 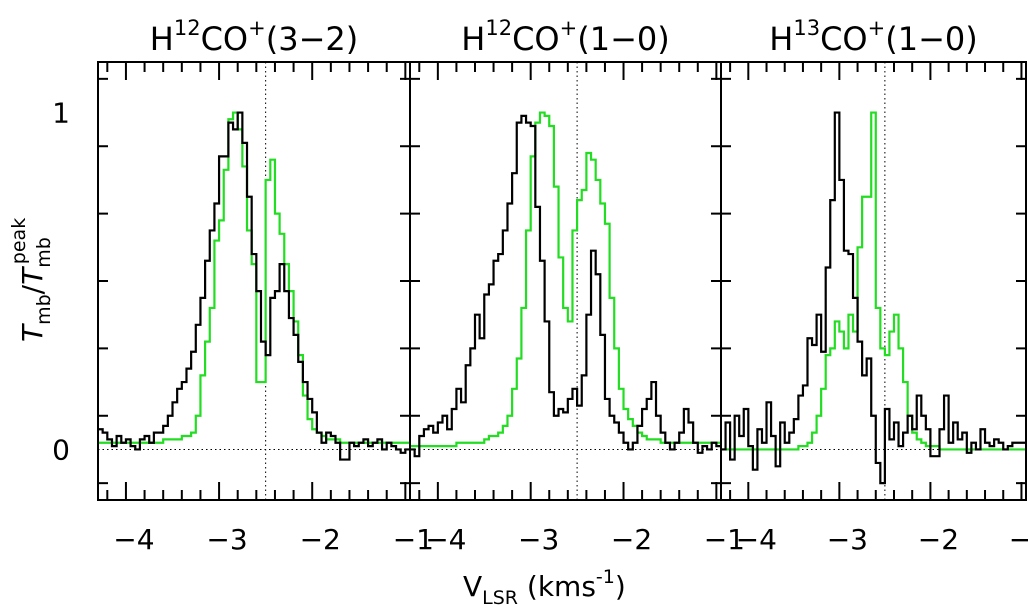 What do you see at coordinates (544, 587) in the screenshot?
I see `x-axis-label: VLSR (kms-1)` at bounding box center [544, 587].